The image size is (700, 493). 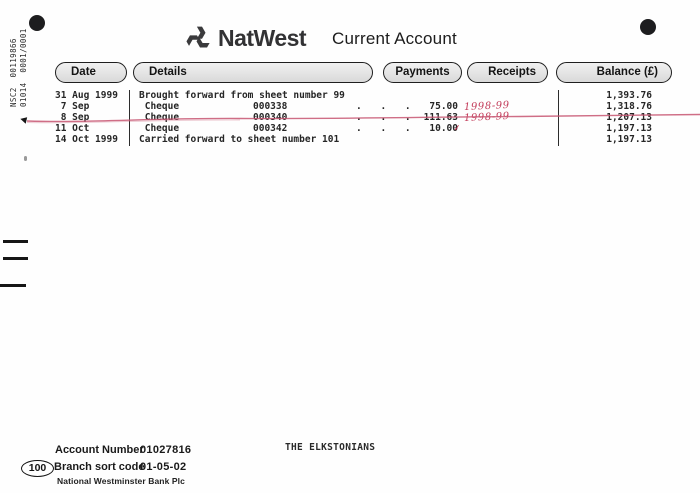 What do you see at coordinates (72, 106) in the screenshot?
I see `row-date: 7 Sep` at bounding box center [72, 106].